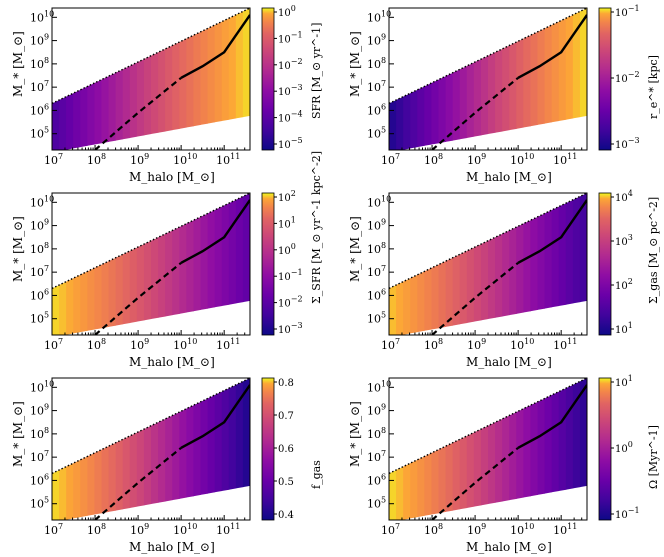  Describe the element at coordinates (316, 71) in the screenshot. I see `colorbar-label: SFR [M_⊙ yr^-1]` at that location.